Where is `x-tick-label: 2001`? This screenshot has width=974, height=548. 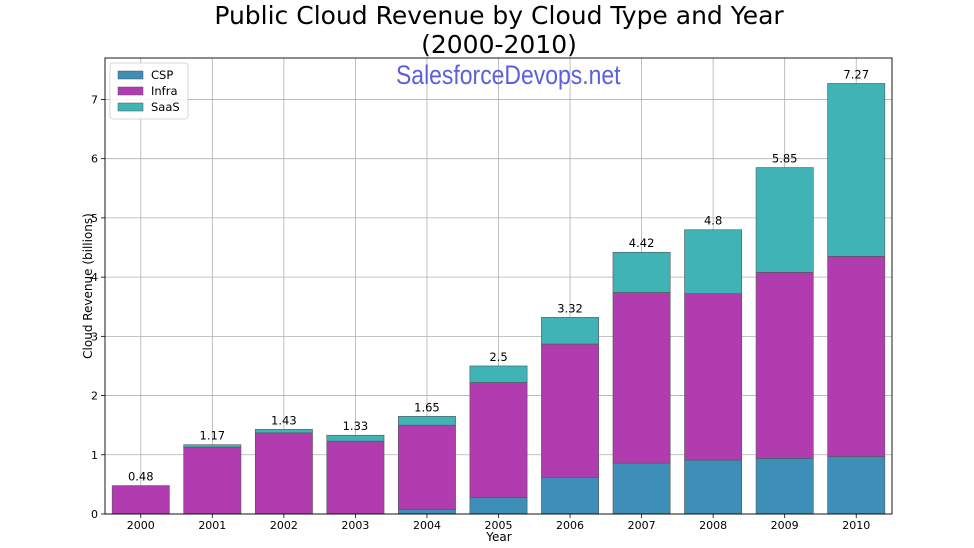
x-tick-label: 2001 is located at coordinates (212, 525).